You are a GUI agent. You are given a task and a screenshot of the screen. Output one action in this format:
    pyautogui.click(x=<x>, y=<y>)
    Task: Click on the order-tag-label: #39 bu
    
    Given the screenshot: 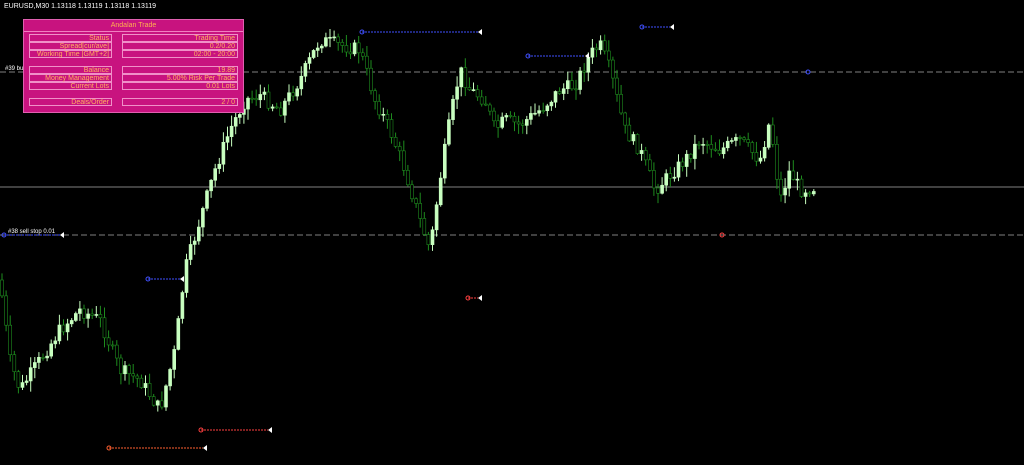 What is the action you would take?
    pyautogui.click(x=14, y=69)
    